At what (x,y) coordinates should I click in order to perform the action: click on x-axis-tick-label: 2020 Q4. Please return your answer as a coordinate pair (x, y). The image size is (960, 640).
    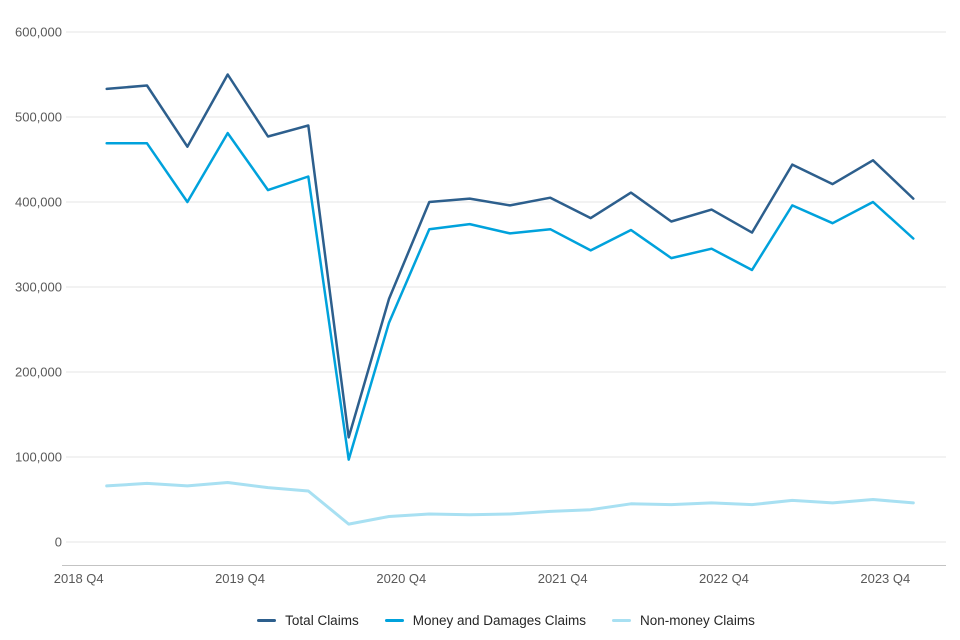
    Looking at the image, I should click on (401, 578).